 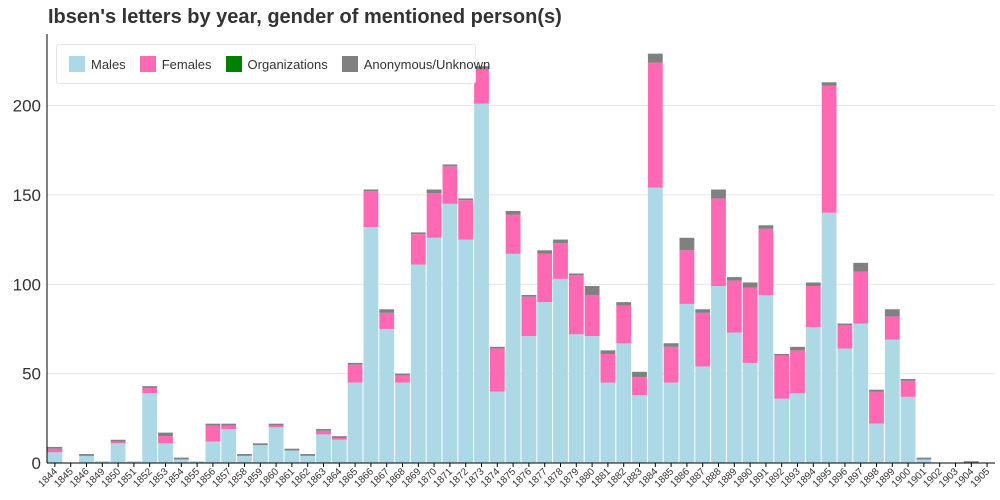 What do you see at coordinates (287, 64) in the screenshot?
I see `legend-label-organizations: Organizations` at bounding box center [287, 64].